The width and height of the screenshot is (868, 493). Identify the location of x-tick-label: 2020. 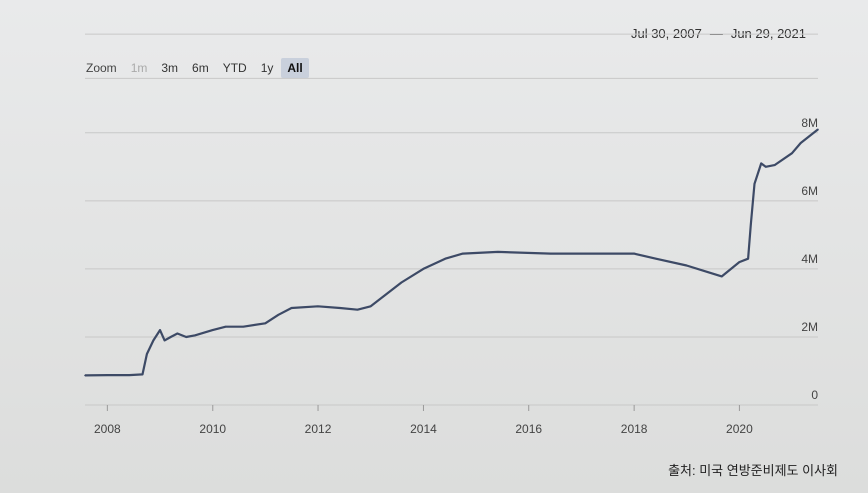
(739, 429).